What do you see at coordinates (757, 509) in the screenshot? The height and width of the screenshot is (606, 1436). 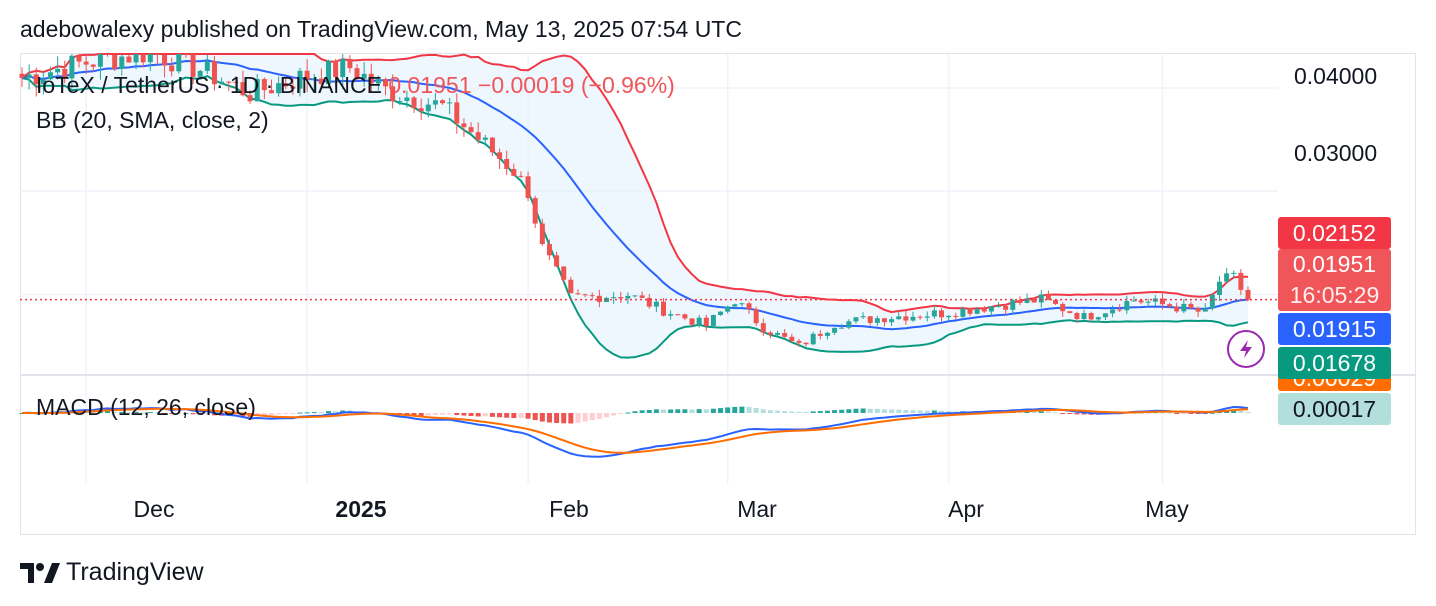 I see `time-axis-label: Mar` at bounding box center [757, 509].